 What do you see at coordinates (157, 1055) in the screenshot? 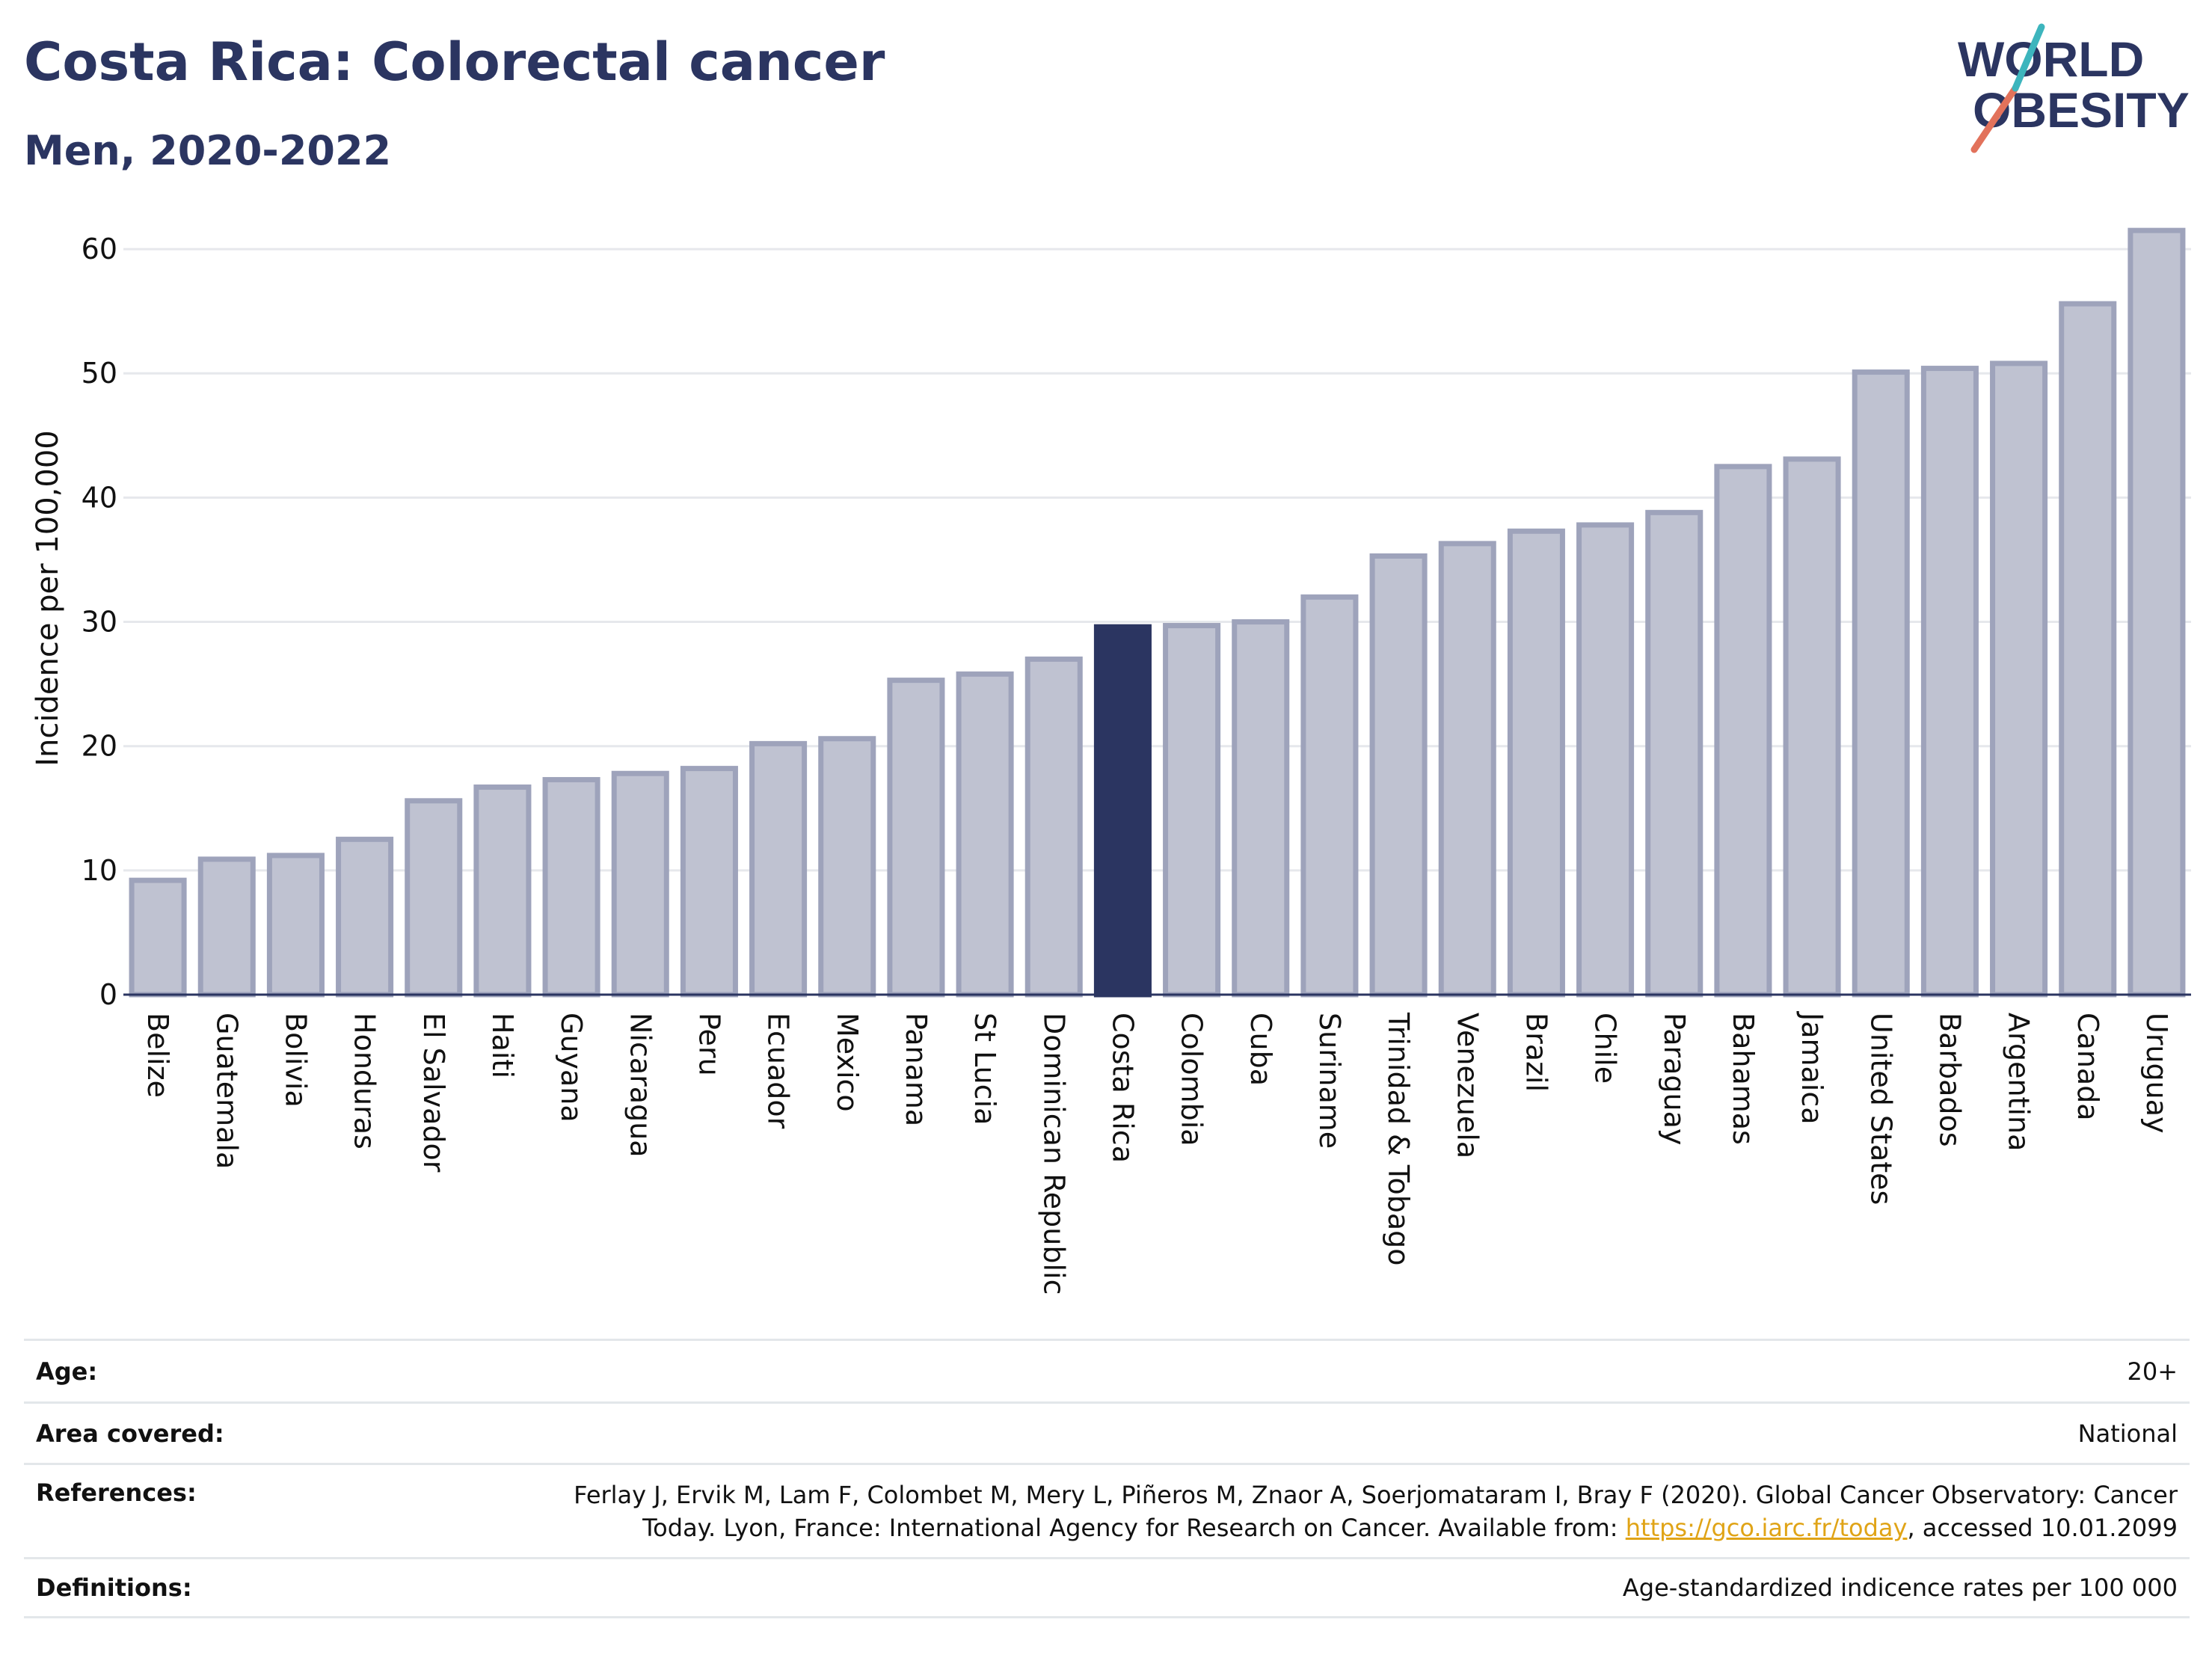
I see `x-tick-label: Belize` at bounding box center [157, 1055].